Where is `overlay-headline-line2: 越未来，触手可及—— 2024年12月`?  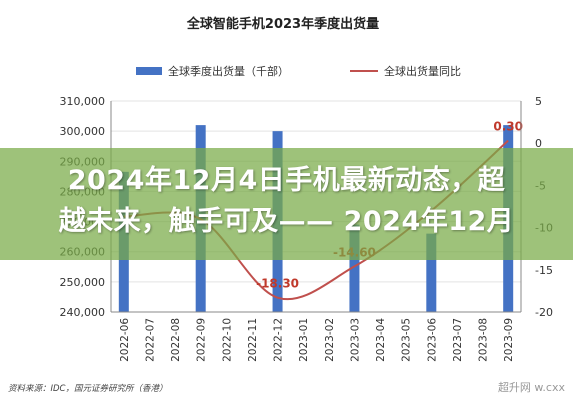
overlay-headline-line2: 越未来，触手可及—— 2024年12月 is located at coordinates (286, 221).